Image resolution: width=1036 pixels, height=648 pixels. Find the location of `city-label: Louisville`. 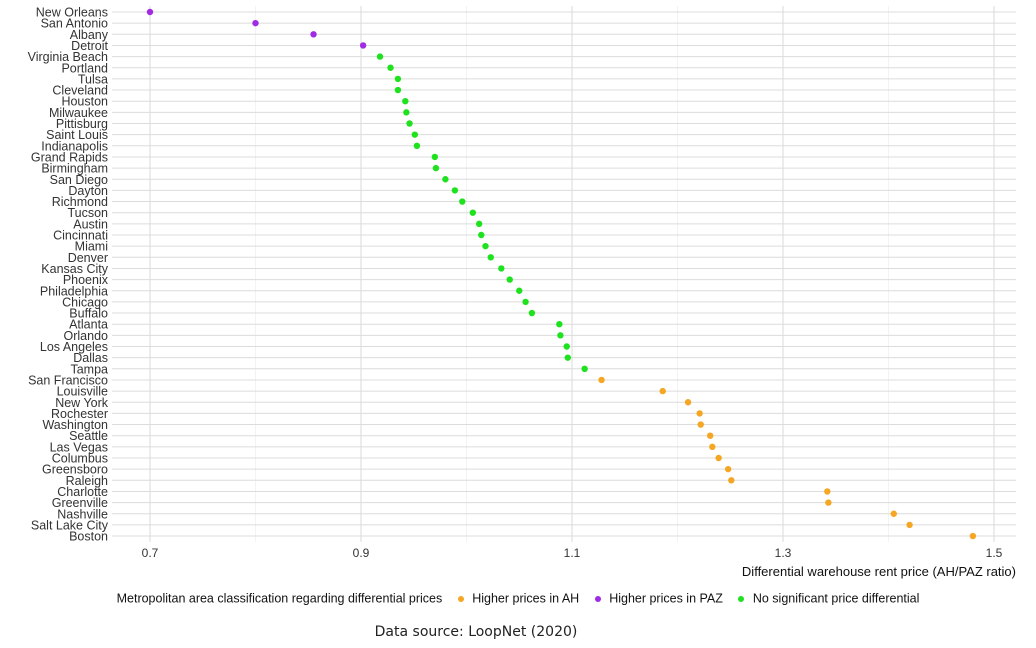

city-label: Louisville is located at coordinates (82, 392).